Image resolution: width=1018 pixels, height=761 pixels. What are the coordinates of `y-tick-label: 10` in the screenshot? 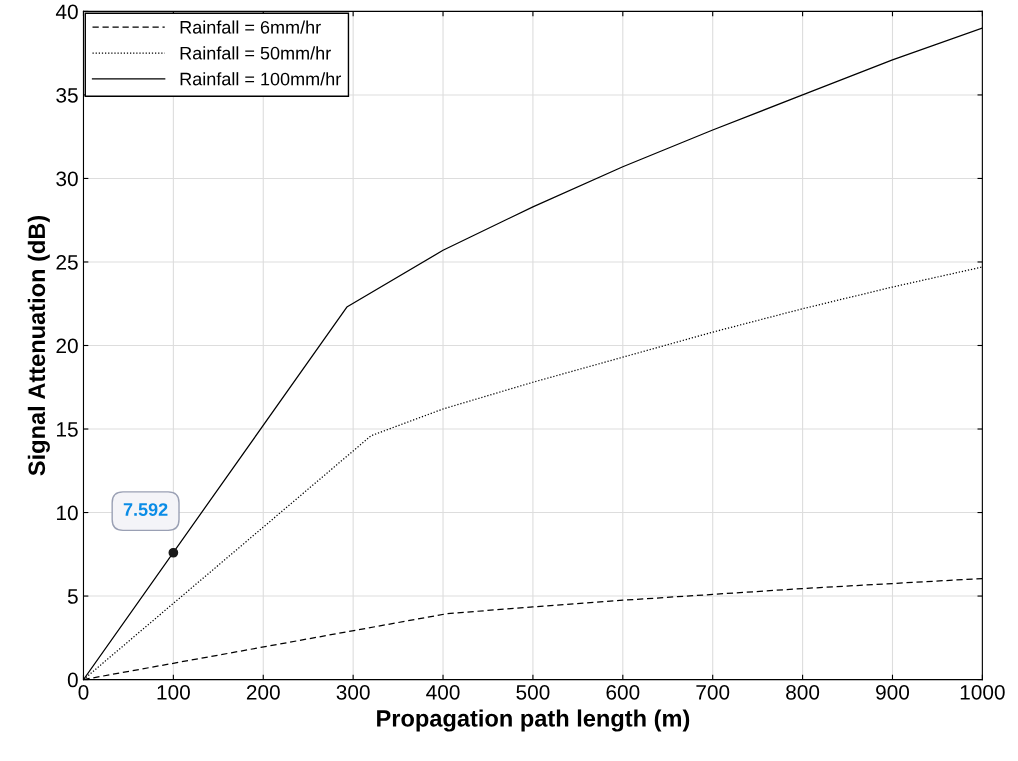 It's located at (67, 513).